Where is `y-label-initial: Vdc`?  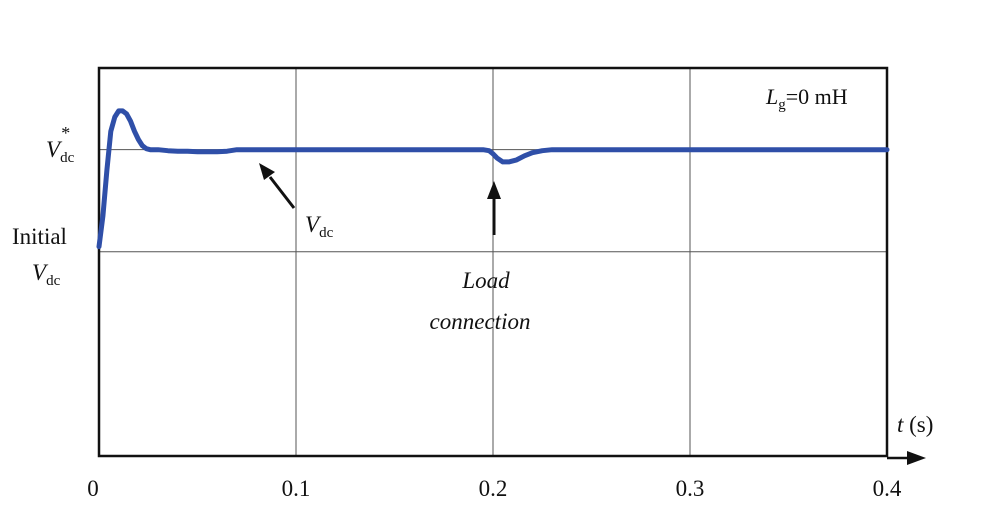
y-label-initial: Vdc is located at coordinates (46, 274).